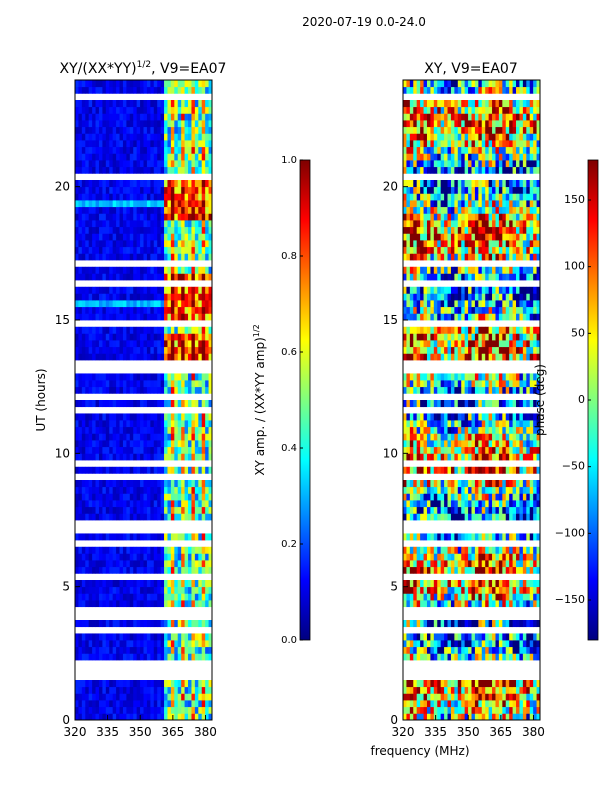  Describe the element at coordinates (259, 399) in the screenshot. I see `amplitude-colorbar-label: XY amp. / (XX*YY amp)1/2` at that location.